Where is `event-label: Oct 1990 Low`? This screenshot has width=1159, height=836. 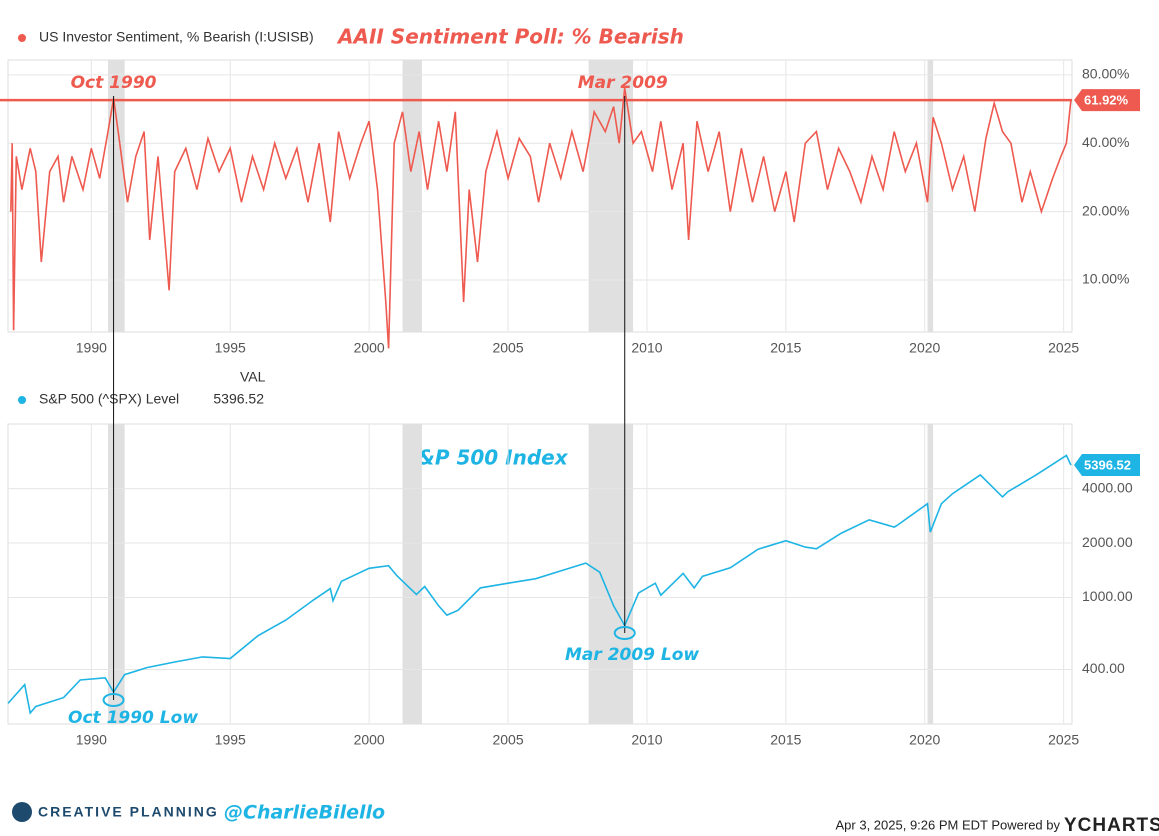
event-label: Oct 1990 Low is located at coordinates (133, 718).